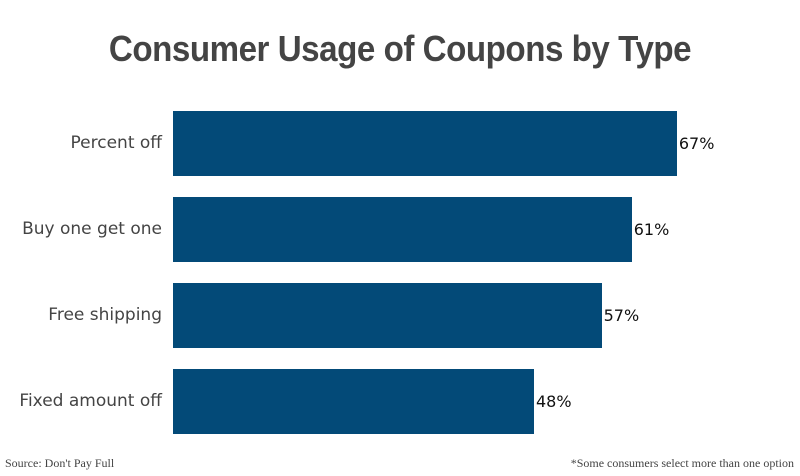  What do you see at coordinates (92, 229) in the screenshot?
I see `category-label: Buy one get one` at bounding box center [92, 229].